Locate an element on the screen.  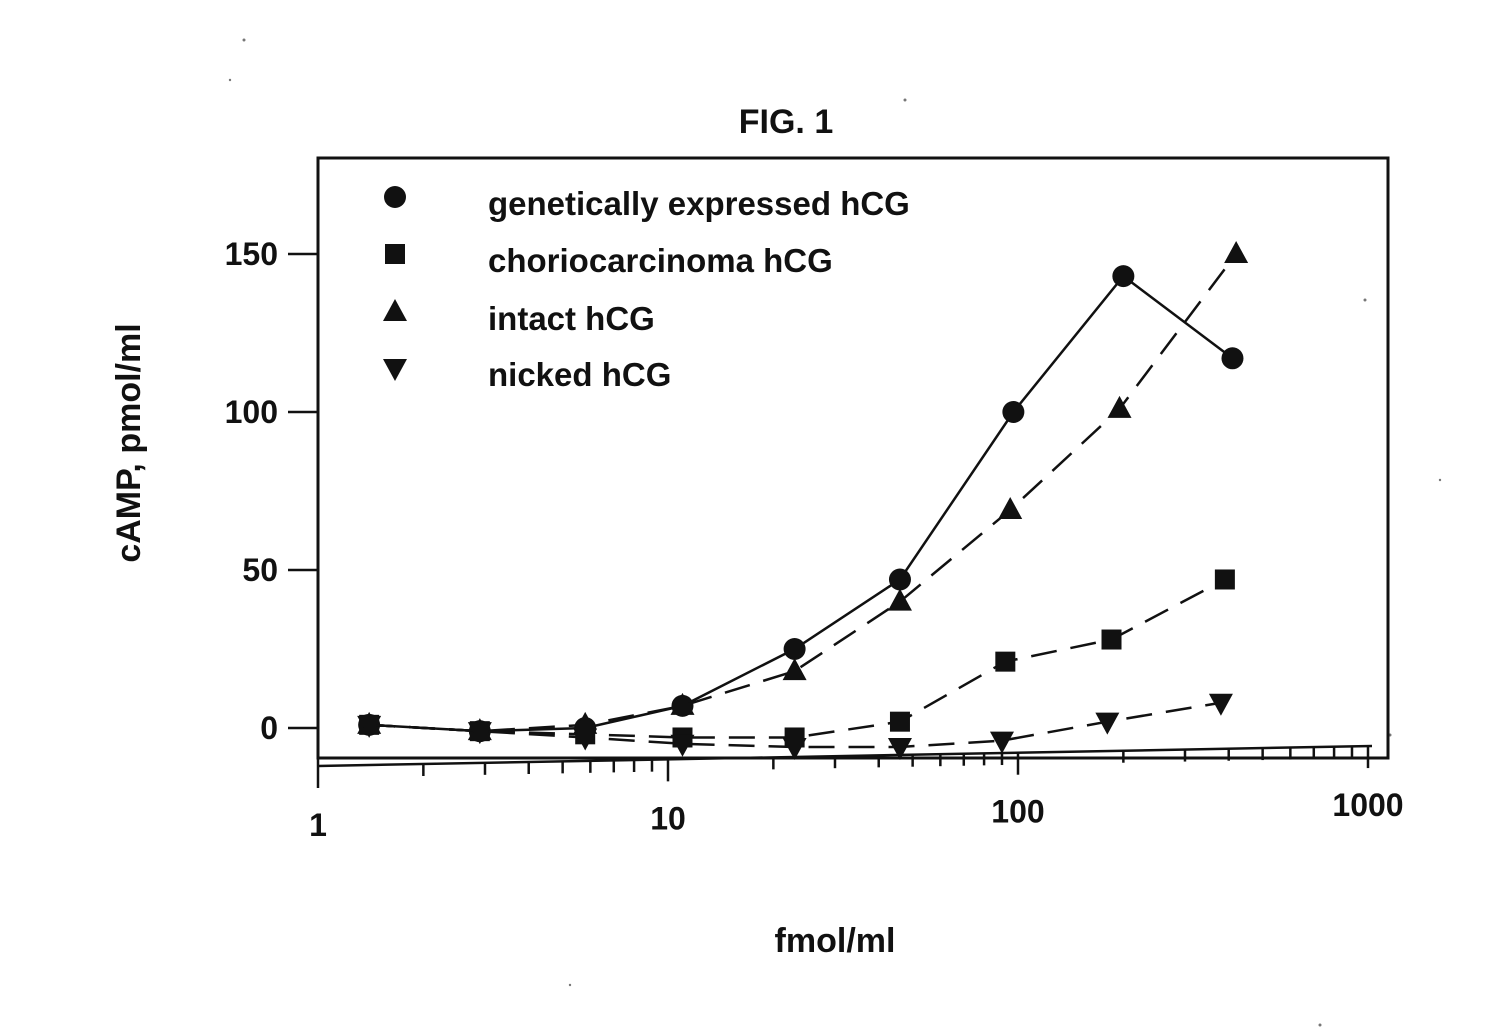
legend-label: choriocarcinoma hCG is located at coordinates (660, 260).